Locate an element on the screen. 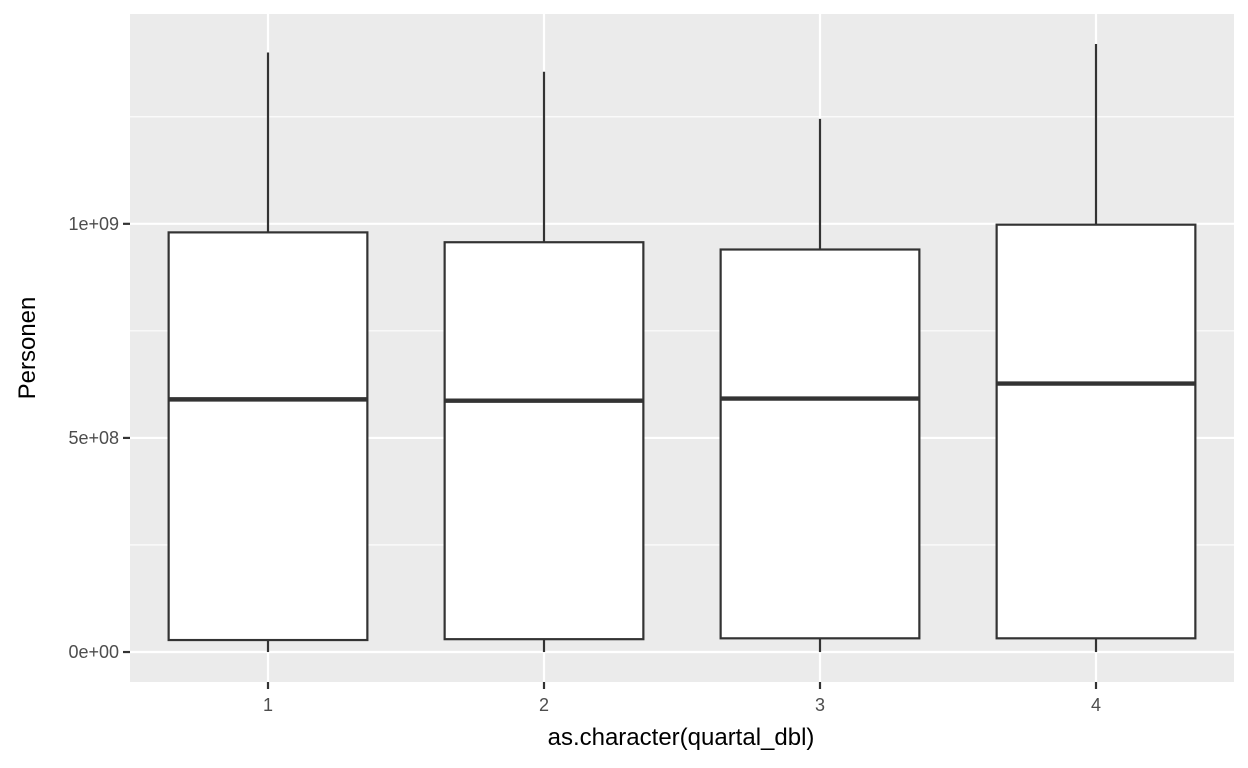 Image resolution: width=1248 pixels, height=768 pixels. y-axis: 0e+00 5e+08 1e+09 is located at coordinates (99, 438).